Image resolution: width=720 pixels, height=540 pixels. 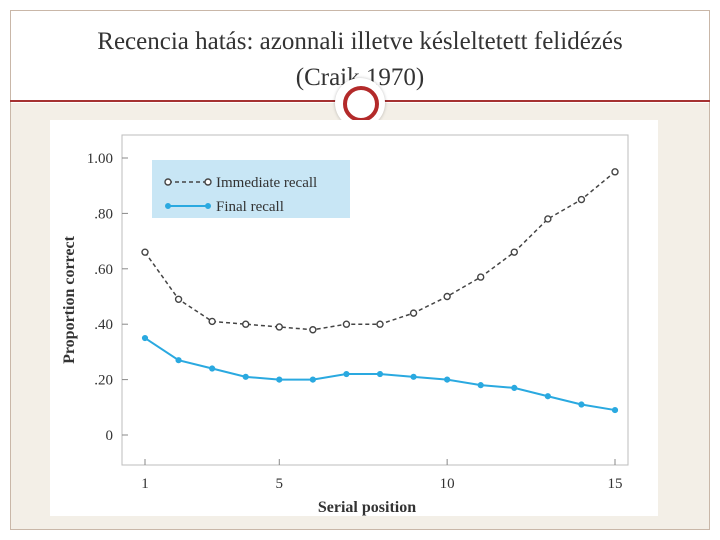 I want to click on y-axis-ticks: 0 .20 .40 .60 .80 1.00, so click(x=107, y=297).